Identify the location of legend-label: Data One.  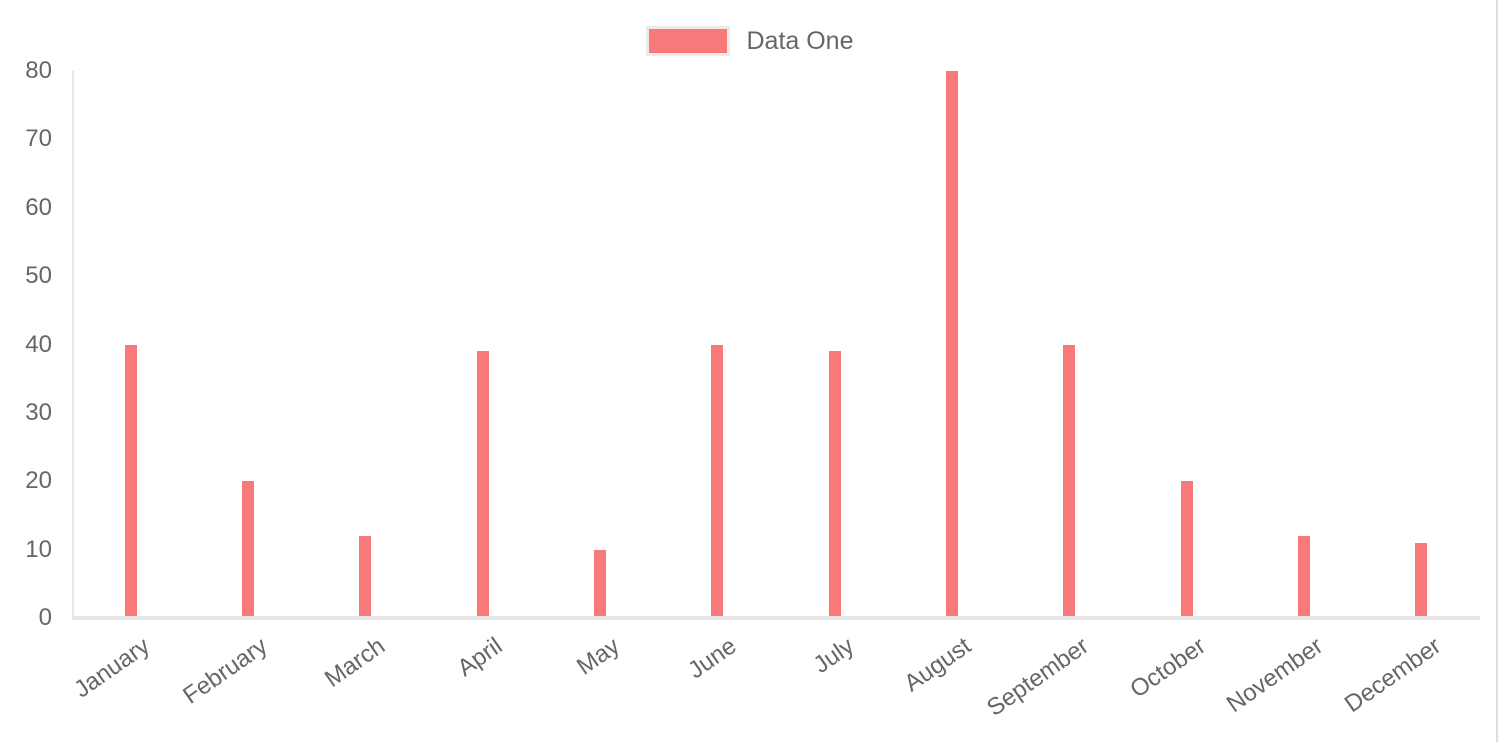
(800, 41).